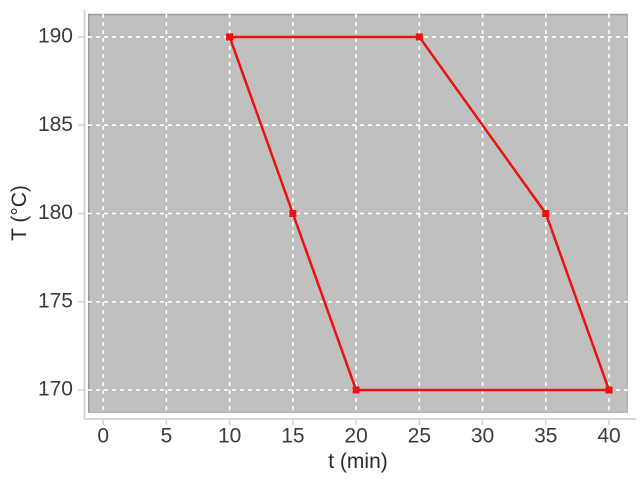 Image resolution: width=640 pixels, height=480 pixels. I want to click on y-tick-label: 175, so click(55, 300).